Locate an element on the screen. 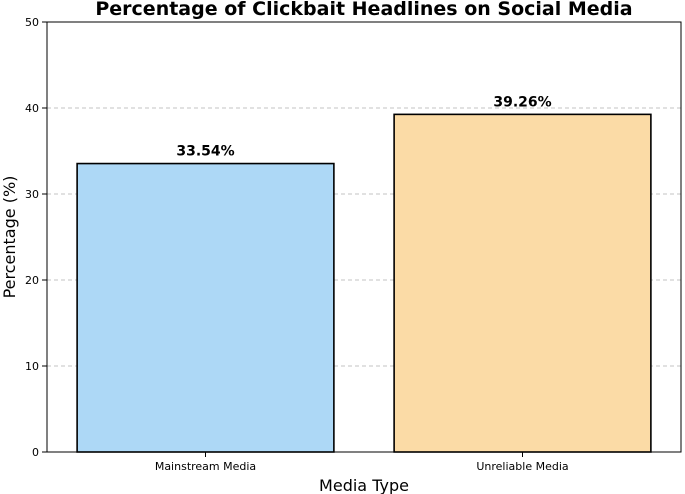 Image resolution: width=685 pixels, height=494 pixels. y-tick-label: 30 is located at coordinates (32, 194).